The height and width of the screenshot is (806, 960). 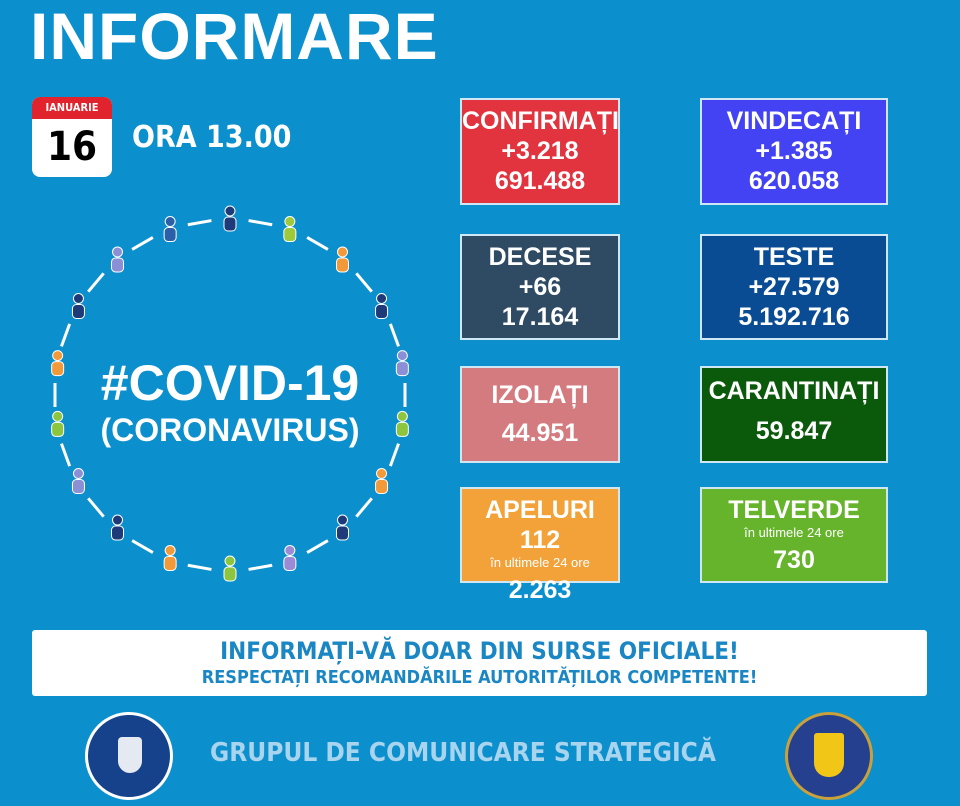 I want to click on card-vindecati: VINDECAȚI +1.385 620.058, so click(x=794, y=151).